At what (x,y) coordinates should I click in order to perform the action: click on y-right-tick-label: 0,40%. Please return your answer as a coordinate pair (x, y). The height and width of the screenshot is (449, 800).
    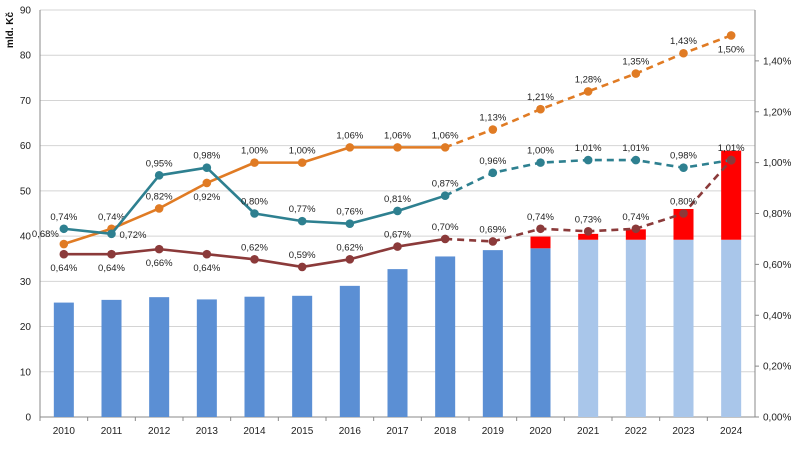
    Looking at the image, I should click on (777, 316).